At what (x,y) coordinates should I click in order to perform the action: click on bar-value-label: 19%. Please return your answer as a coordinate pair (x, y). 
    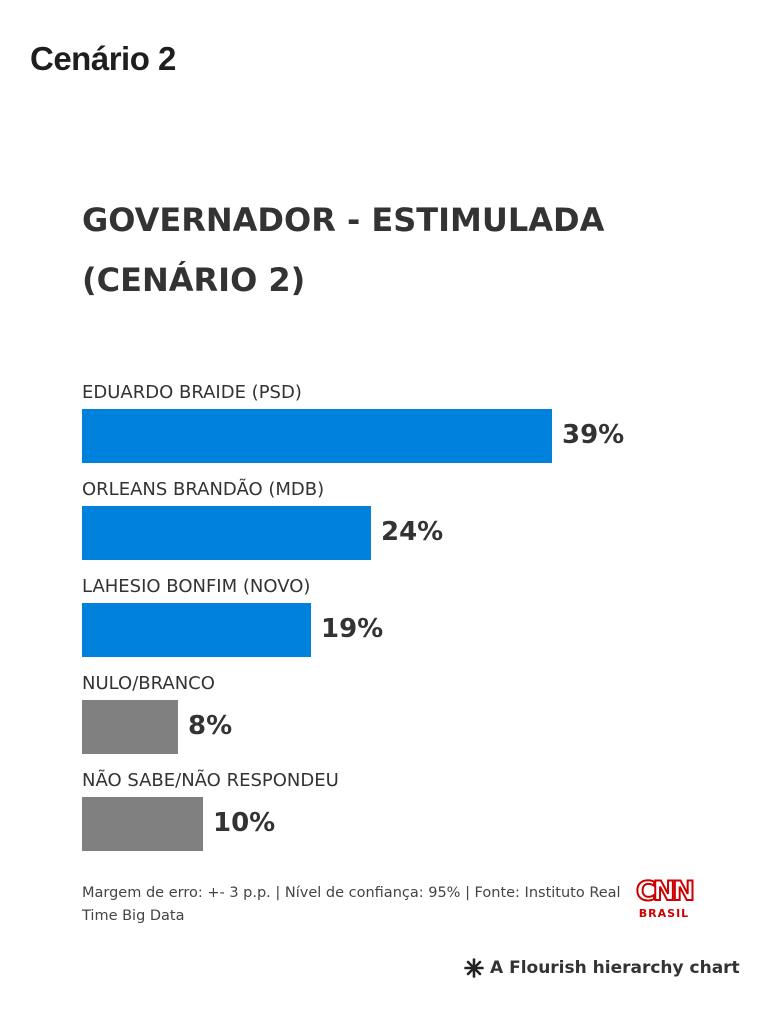
    Looking at the image, I should click on (352, 629).